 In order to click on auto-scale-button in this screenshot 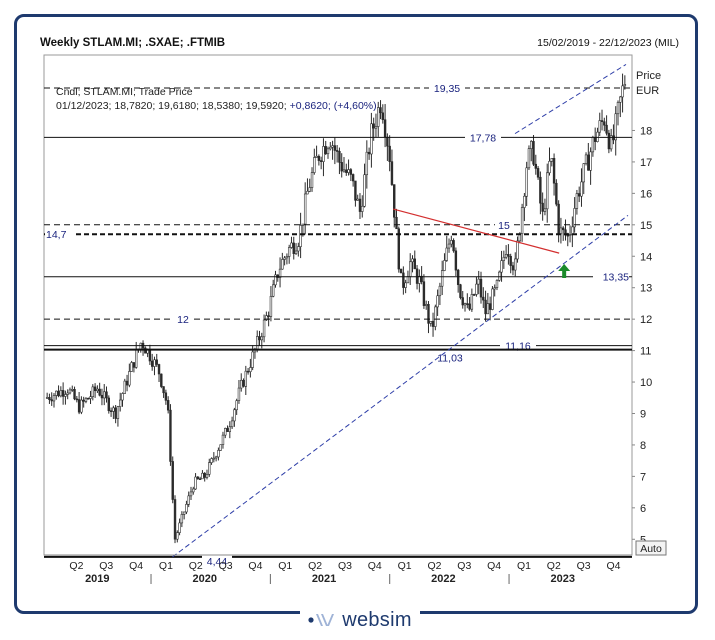, I will do `click(651, 548)`.